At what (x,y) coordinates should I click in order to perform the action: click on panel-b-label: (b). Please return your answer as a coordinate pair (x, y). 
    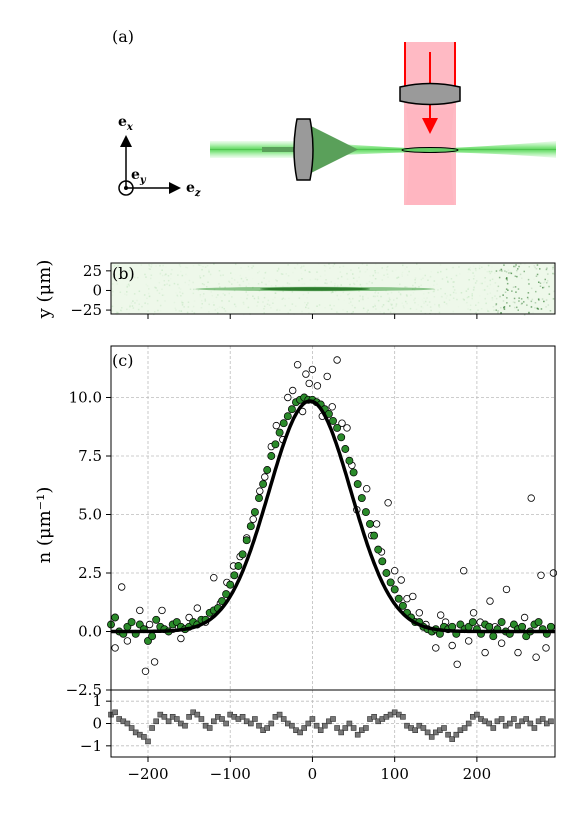
    Looking at the image, I should click on (123, 273).